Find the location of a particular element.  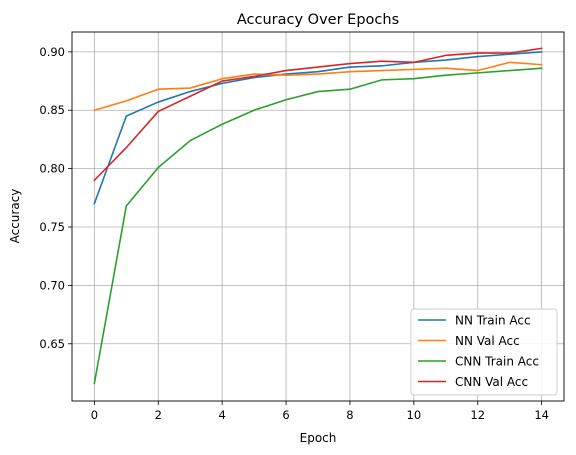

chart-title: Accuracy Over Epochs is located at coordinates (318, 20).